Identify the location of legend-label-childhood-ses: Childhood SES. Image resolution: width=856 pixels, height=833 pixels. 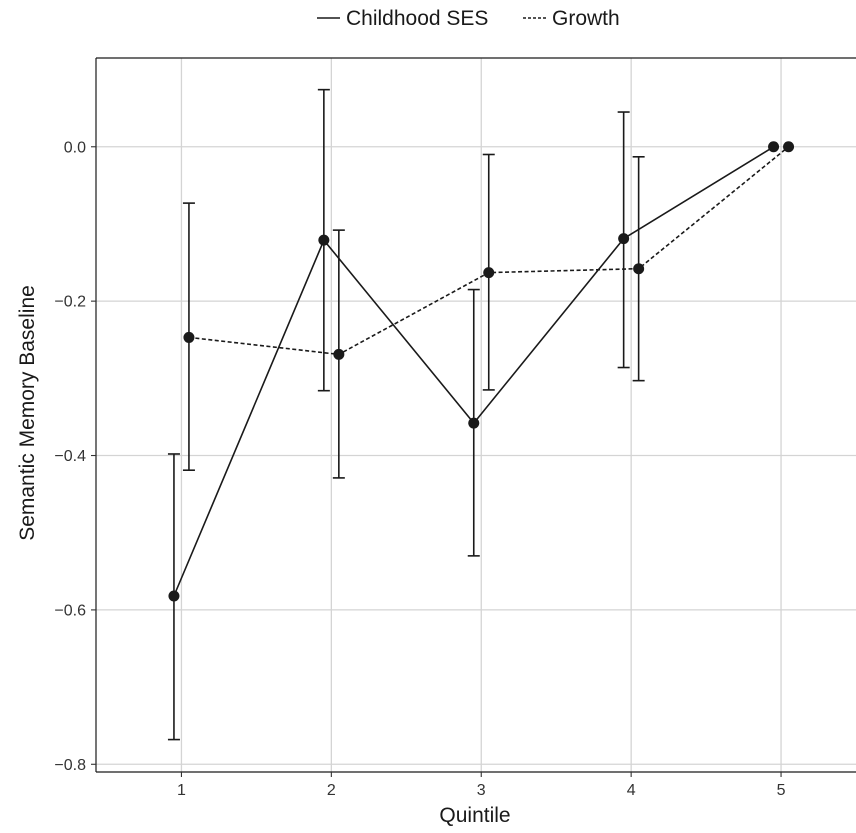
(417, 18).